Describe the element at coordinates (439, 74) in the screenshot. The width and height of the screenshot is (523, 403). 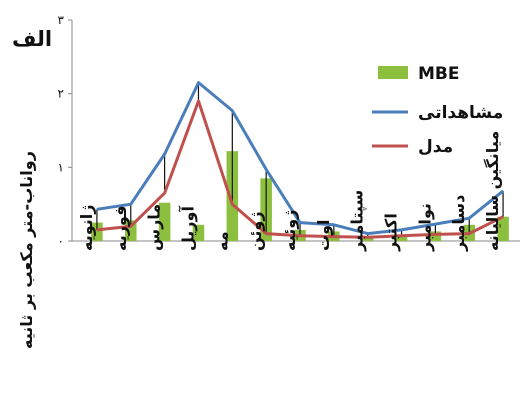
I see `legend-label: MBE` at that location.